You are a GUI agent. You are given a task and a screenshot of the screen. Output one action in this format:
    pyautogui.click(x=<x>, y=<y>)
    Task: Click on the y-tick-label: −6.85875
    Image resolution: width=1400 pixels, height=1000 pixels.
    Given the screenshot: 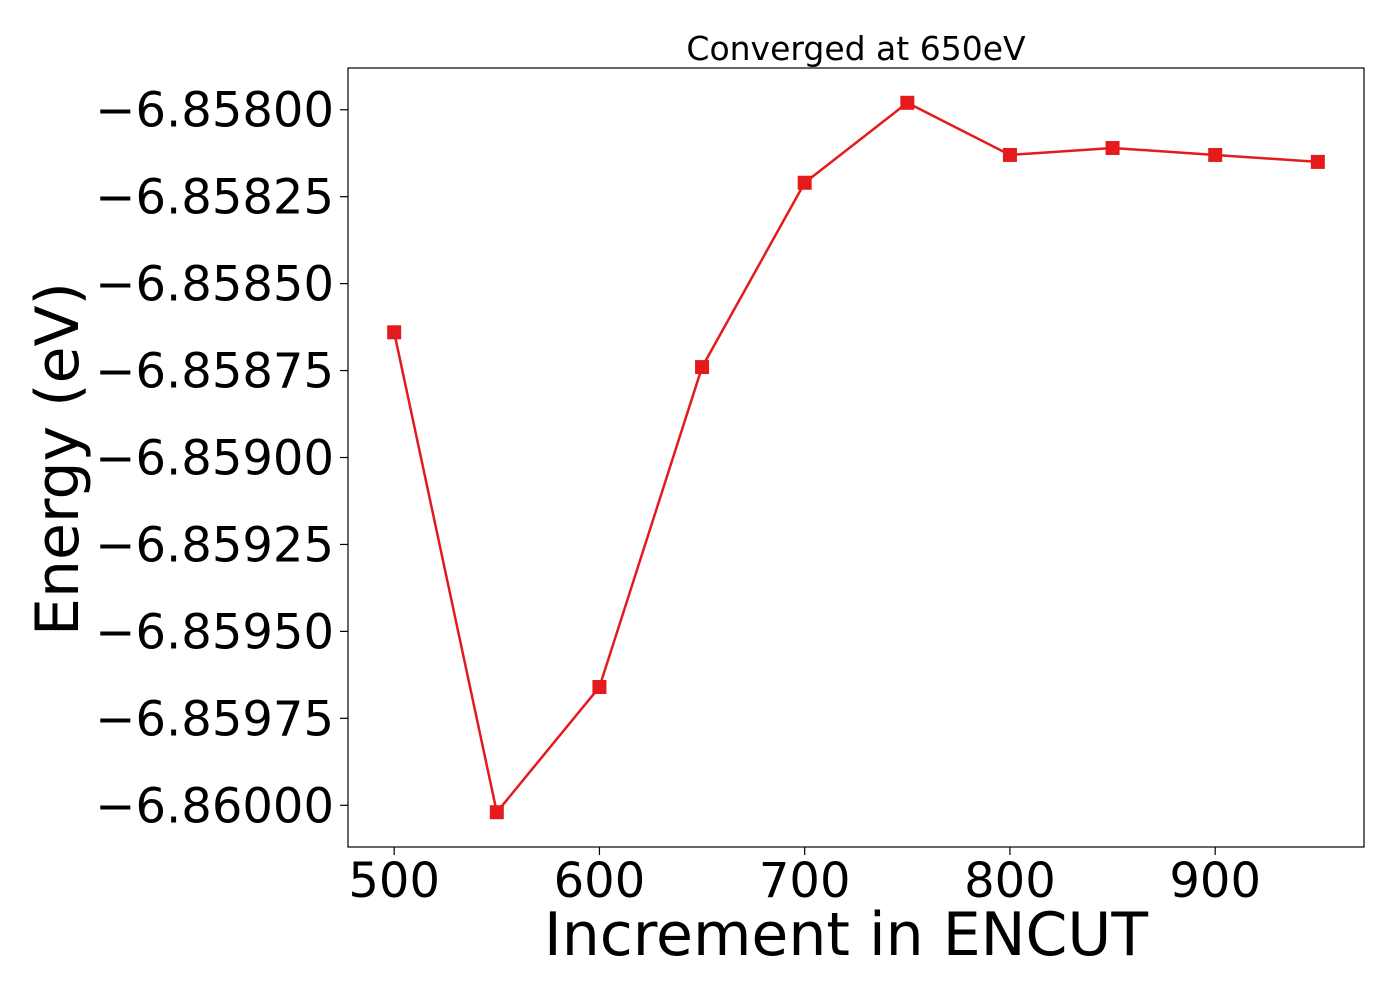 What is the action you would take?
    pyautogui.click(x=214, y=372)
    